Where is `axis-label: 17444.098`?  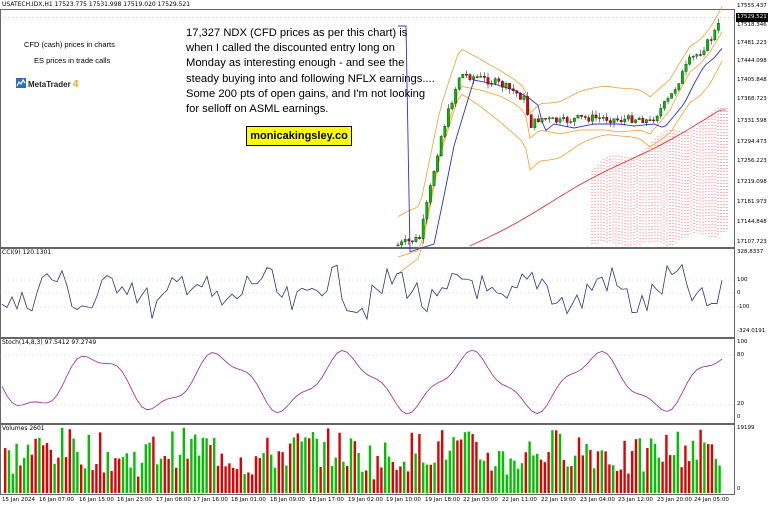 axis-label: 17444.098 is located at coordinates (752, 61).